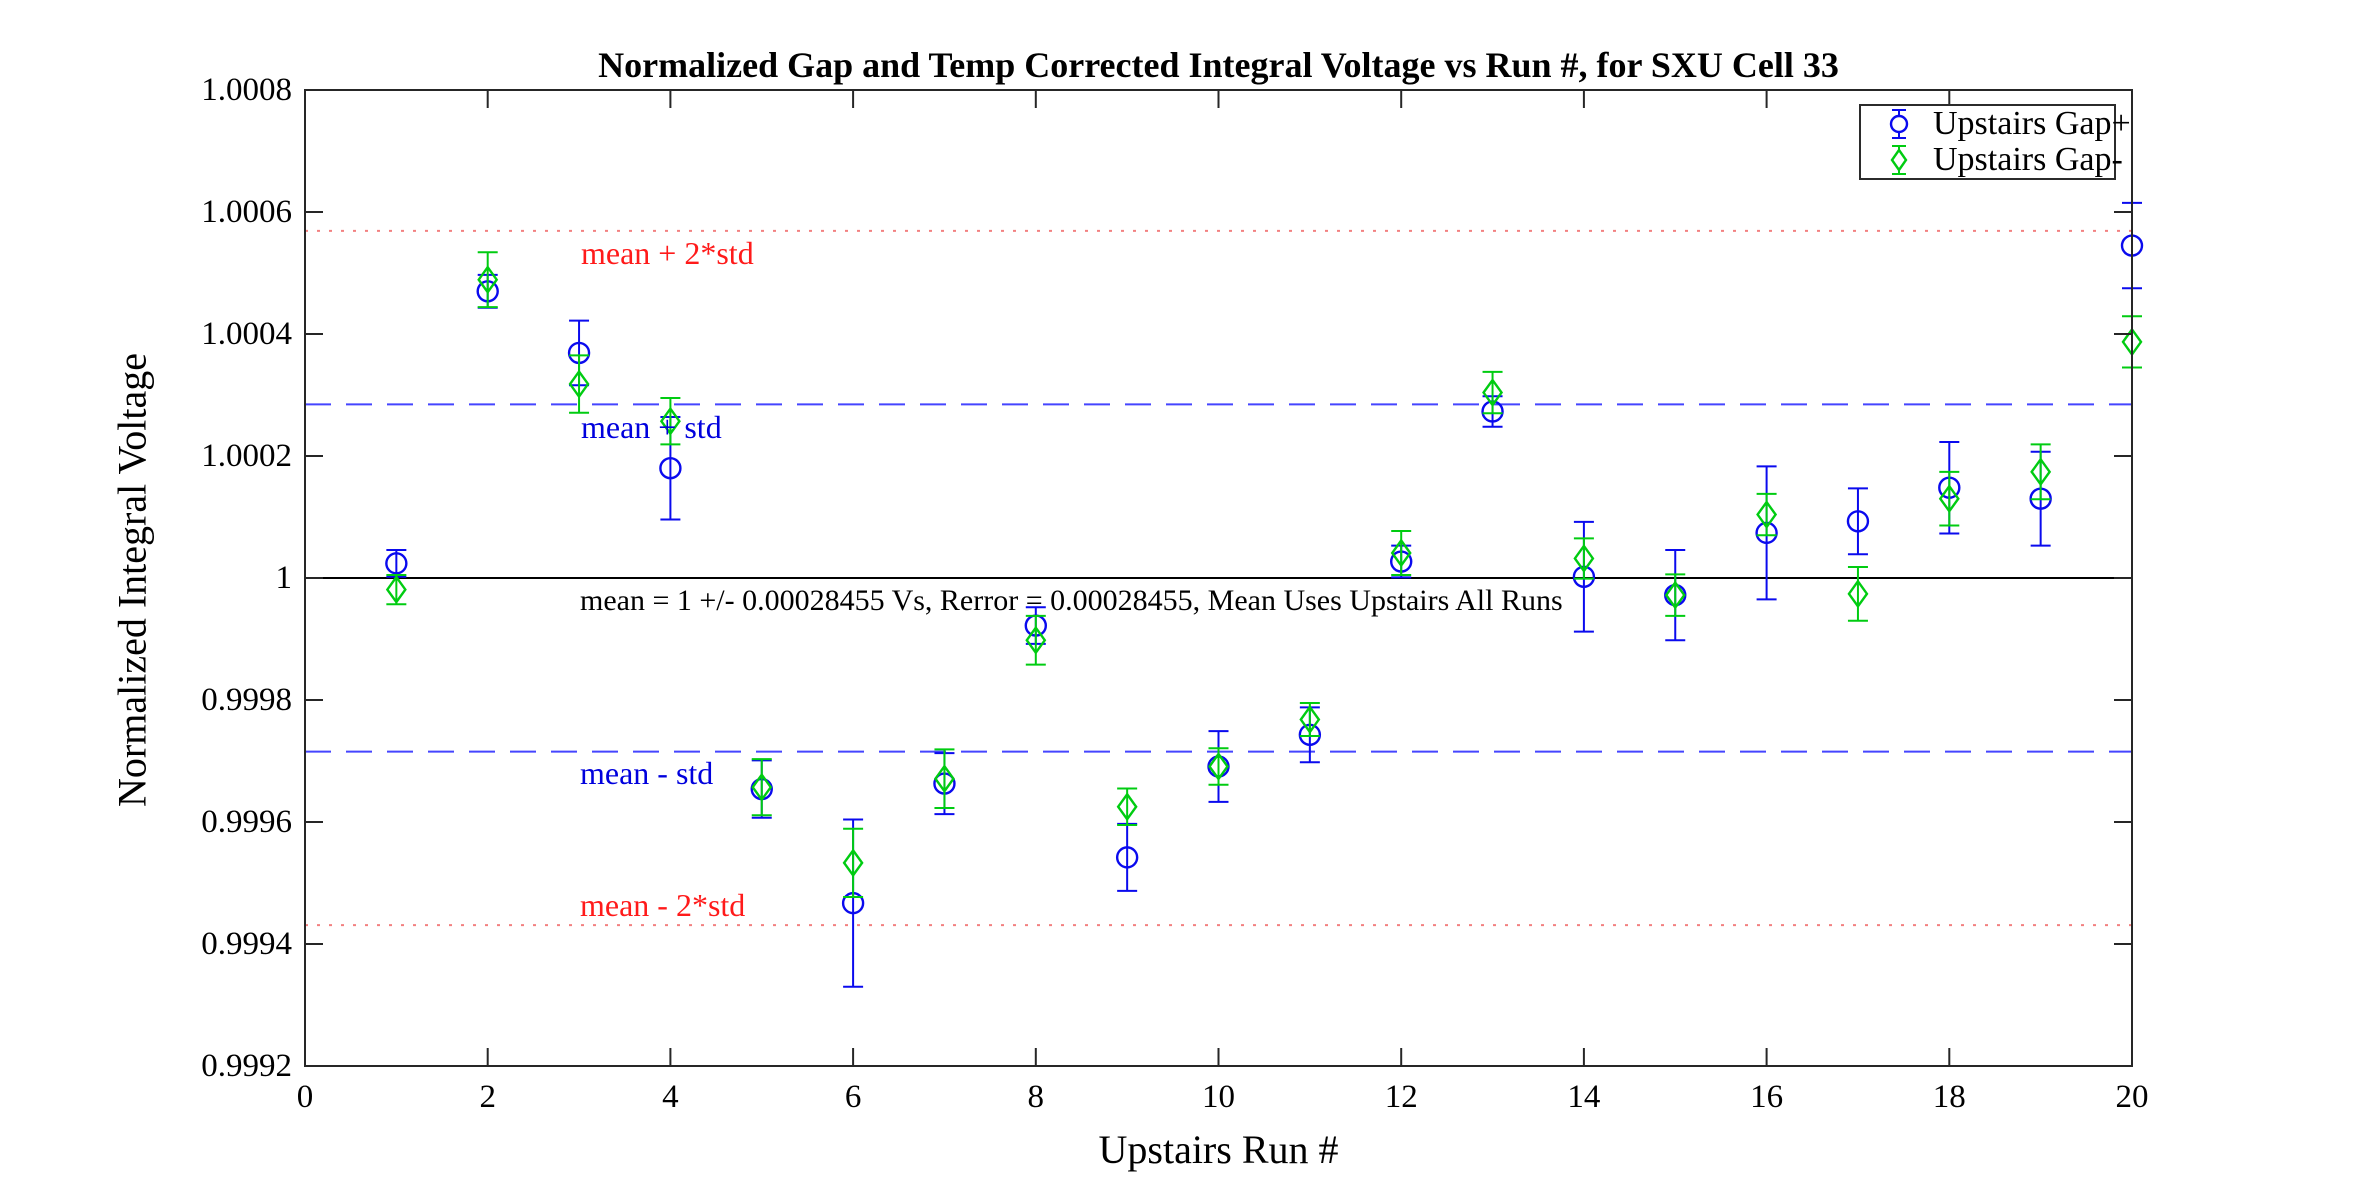 The width and height of the screenshot is (2356, 1199). What do you see at coordinates (670, 1097) in the screenshot?
I see `x-tick-label: 4` at bounding box center [670, 1097].